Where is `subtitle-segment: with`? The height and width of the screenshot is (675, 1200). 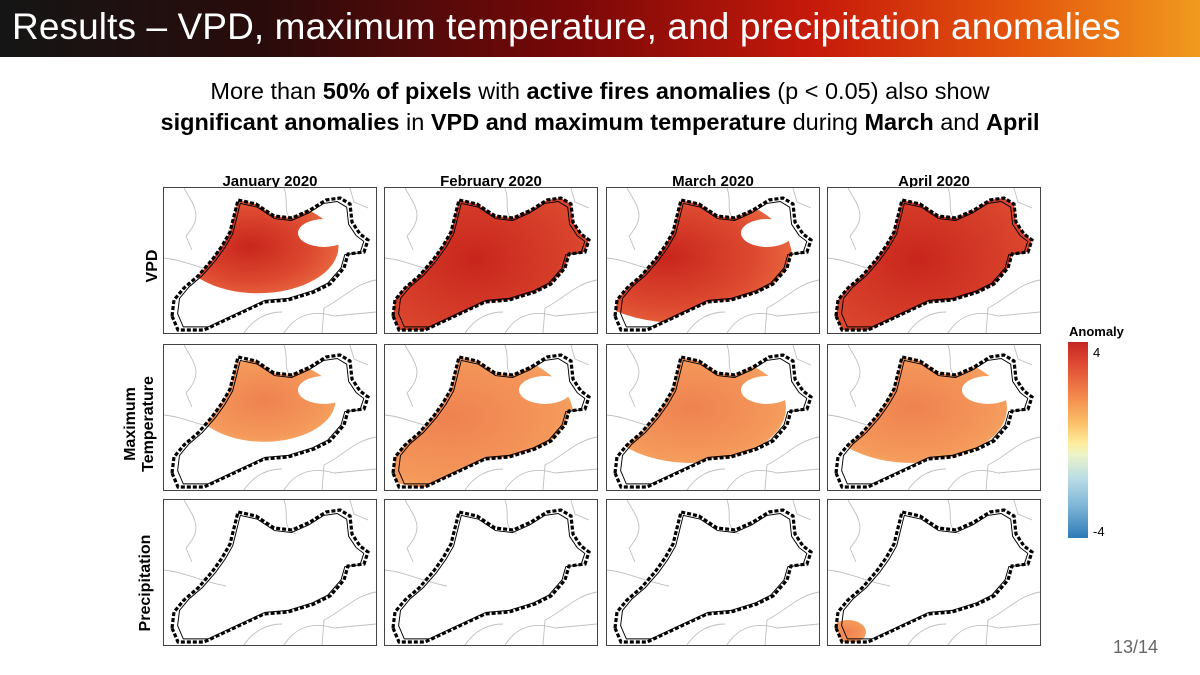 subtitle-segment: with is located at coordinates (499, 91).